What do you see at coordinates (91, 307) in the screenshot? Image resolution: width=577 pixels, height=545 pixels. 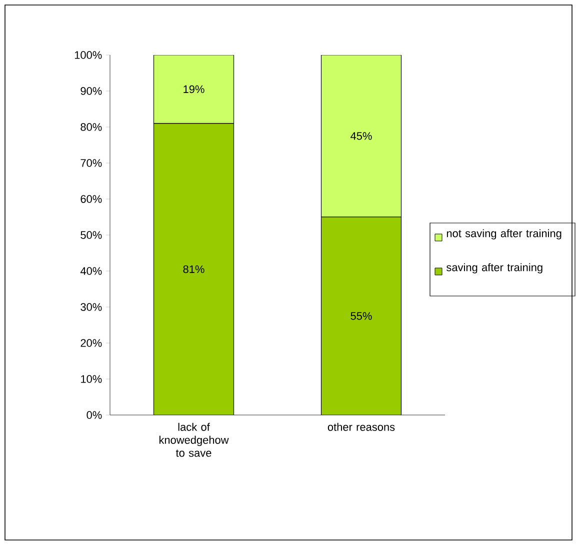 I see `y-tick-label: 30%` at bounding box center [91, 307].